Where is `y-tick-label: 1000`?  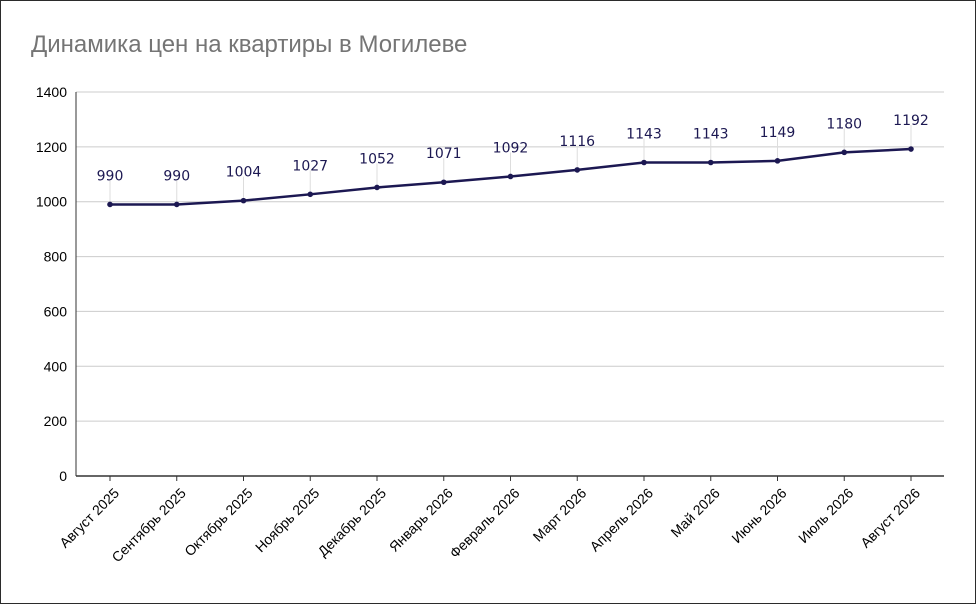 y-tick-label: 1000 is located at coordinates (51, 202).